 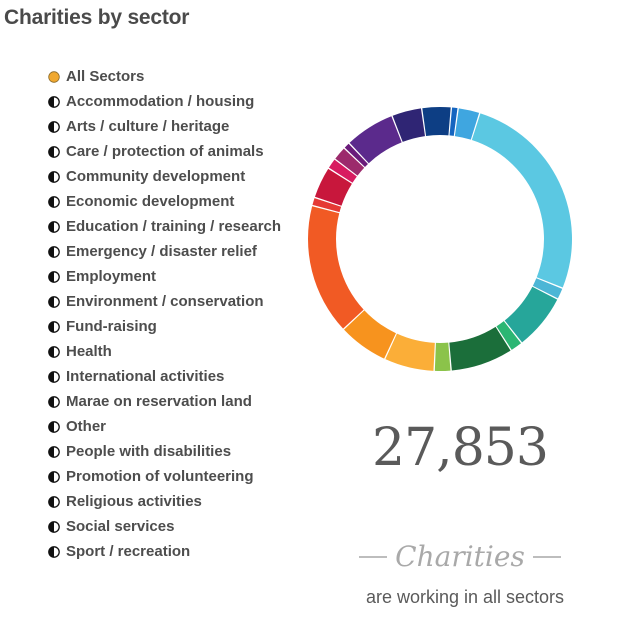 I want to click on legend-label: International activities, so click(x=145, y=376).